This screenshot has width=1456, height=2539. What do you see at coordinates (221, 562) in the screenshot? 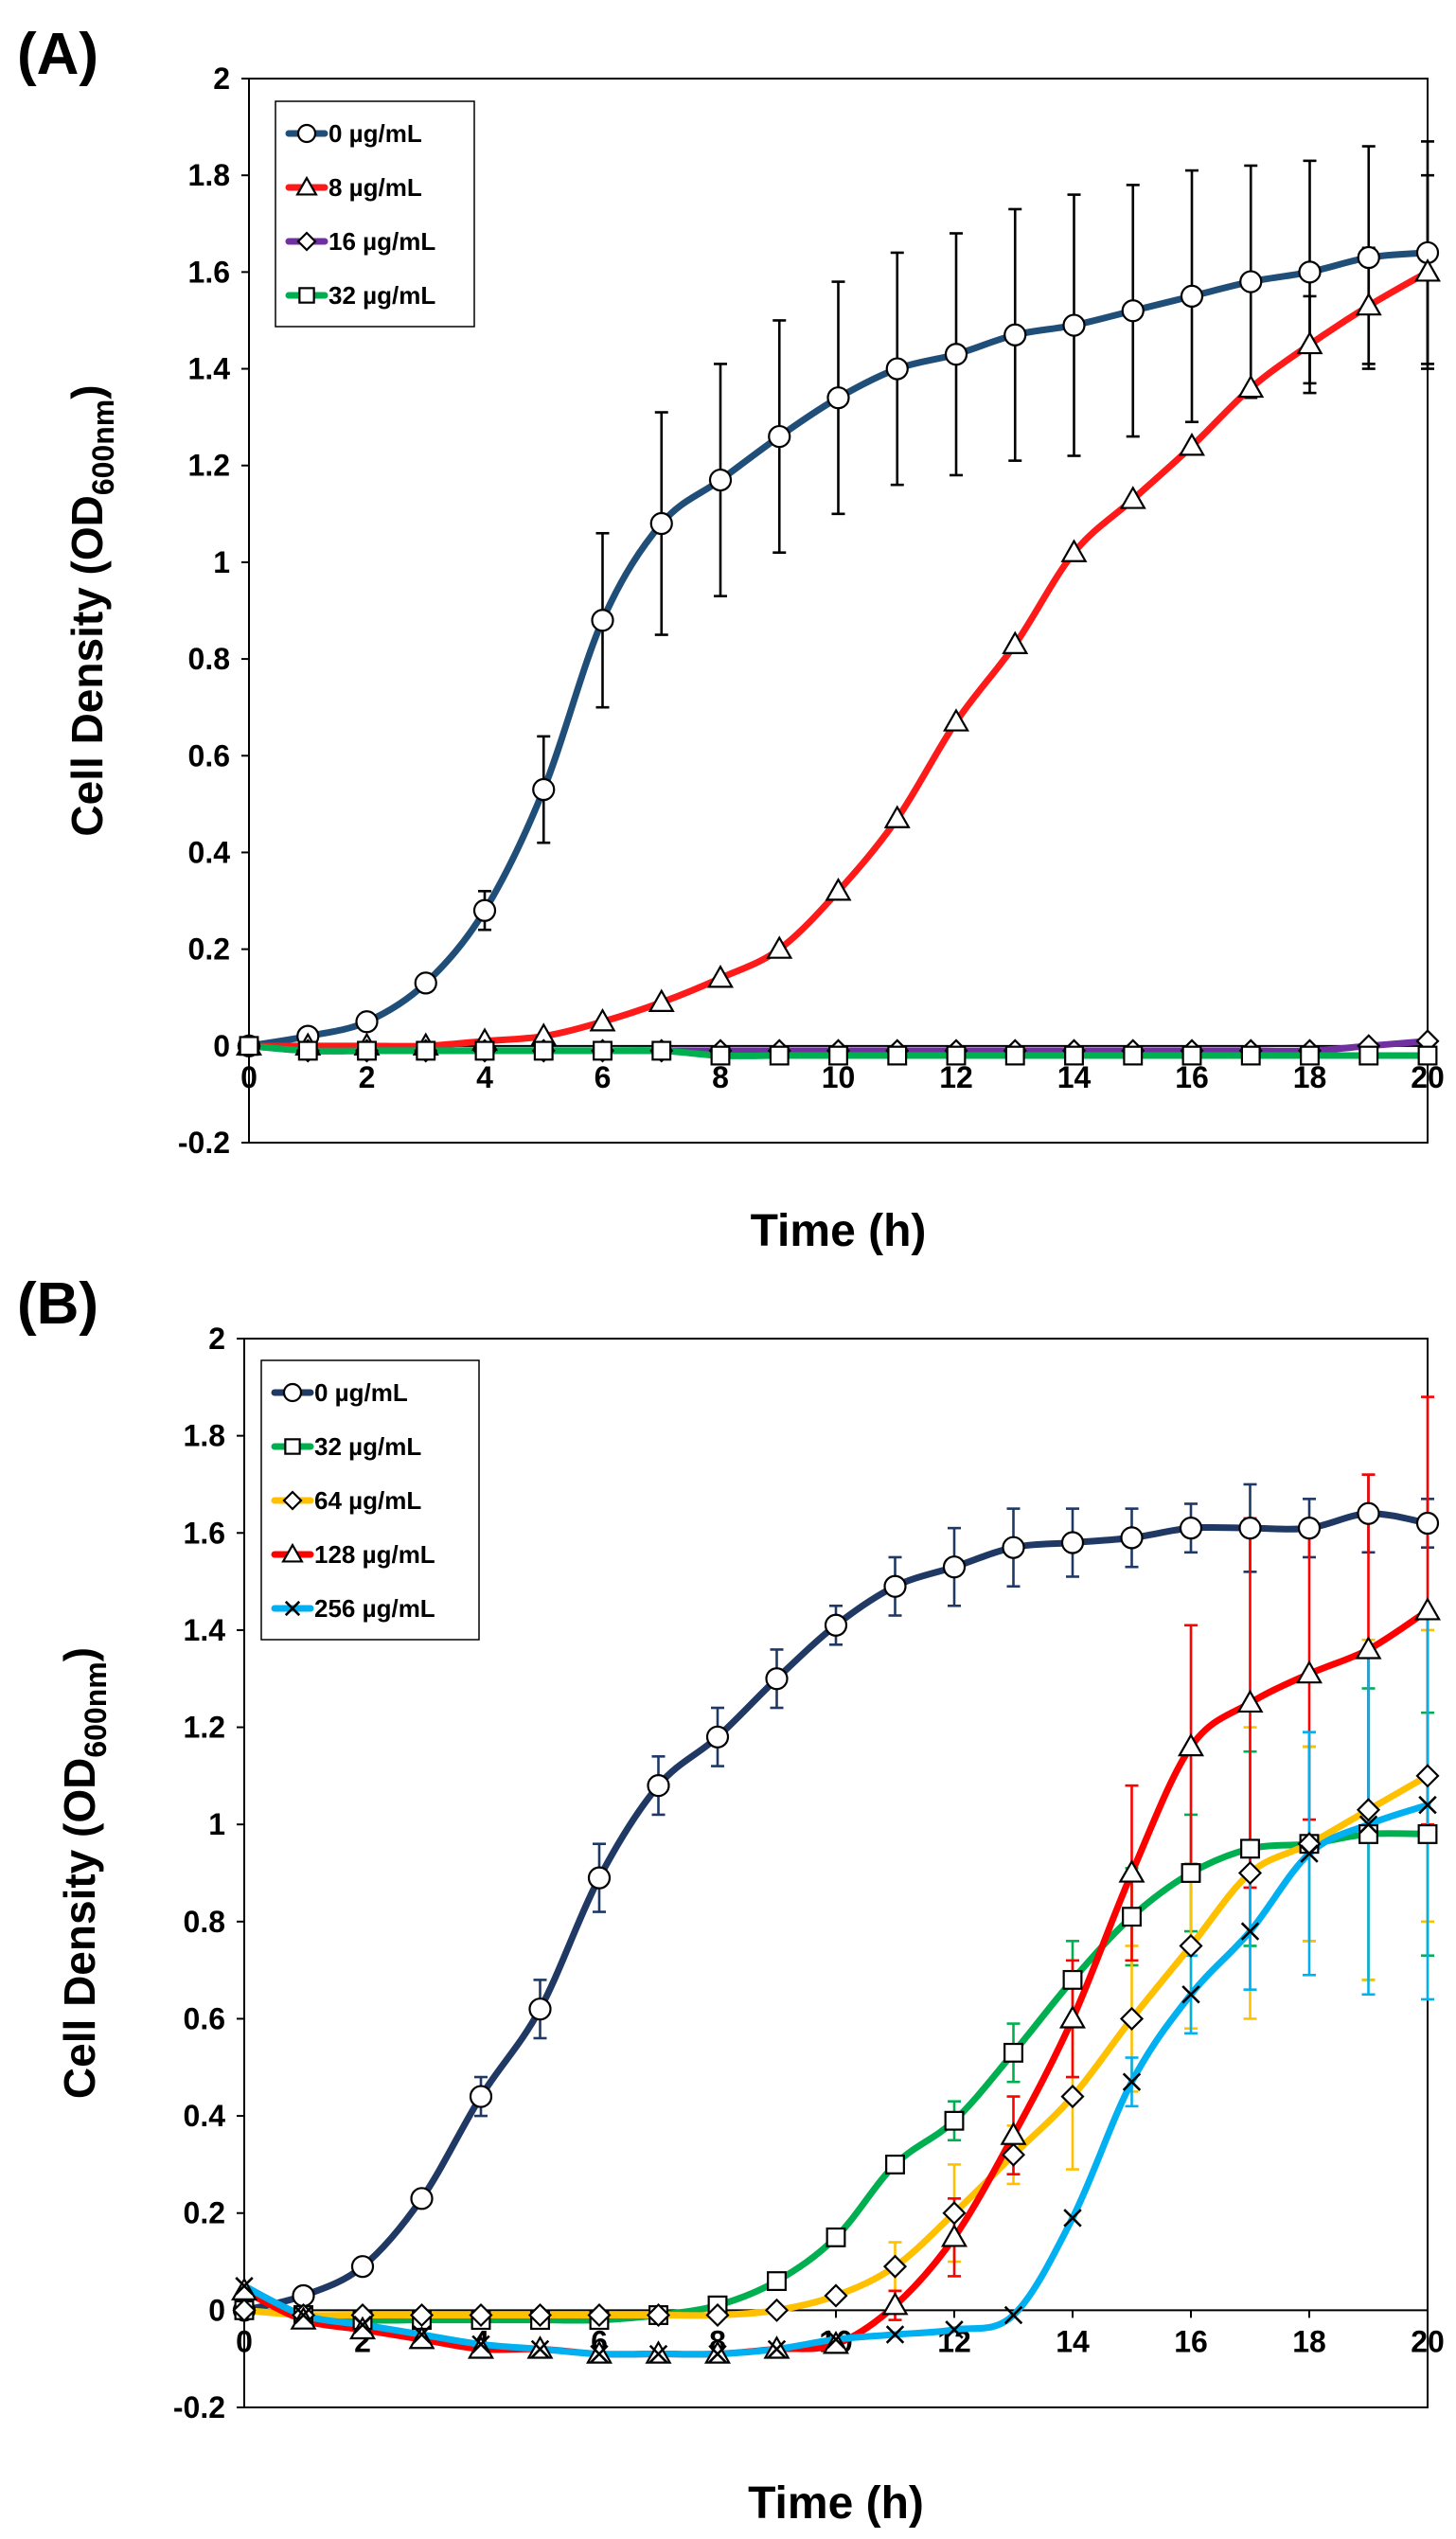
I see `y-tick-label: 1` at bounding box center [221, 562].